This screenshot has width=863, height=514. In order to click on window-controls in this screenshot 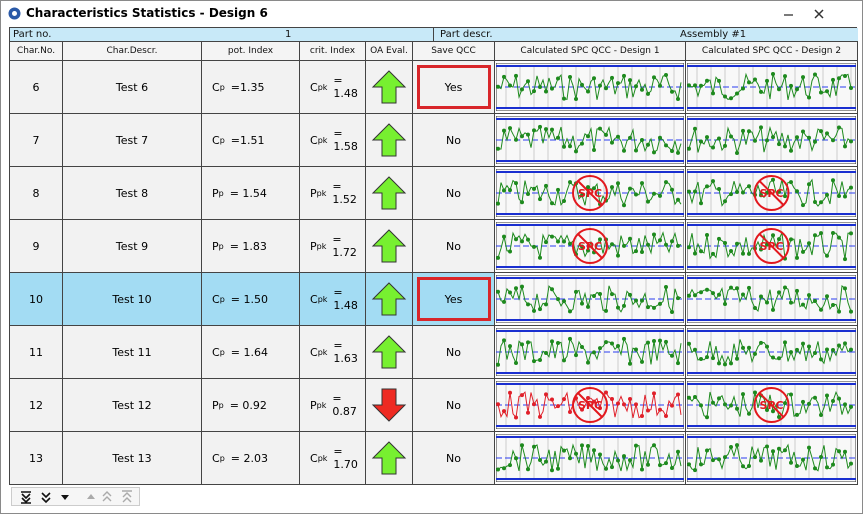, I will do `click(816, 14)`.